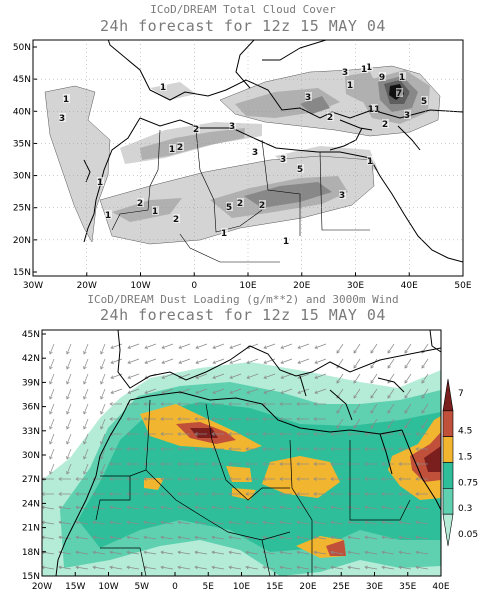 The height and width of the screenshot is (600, 486). Describe the element at coordinates (31, 577) in the screenshot. I see `lat-tick-label: 15N` at that location.